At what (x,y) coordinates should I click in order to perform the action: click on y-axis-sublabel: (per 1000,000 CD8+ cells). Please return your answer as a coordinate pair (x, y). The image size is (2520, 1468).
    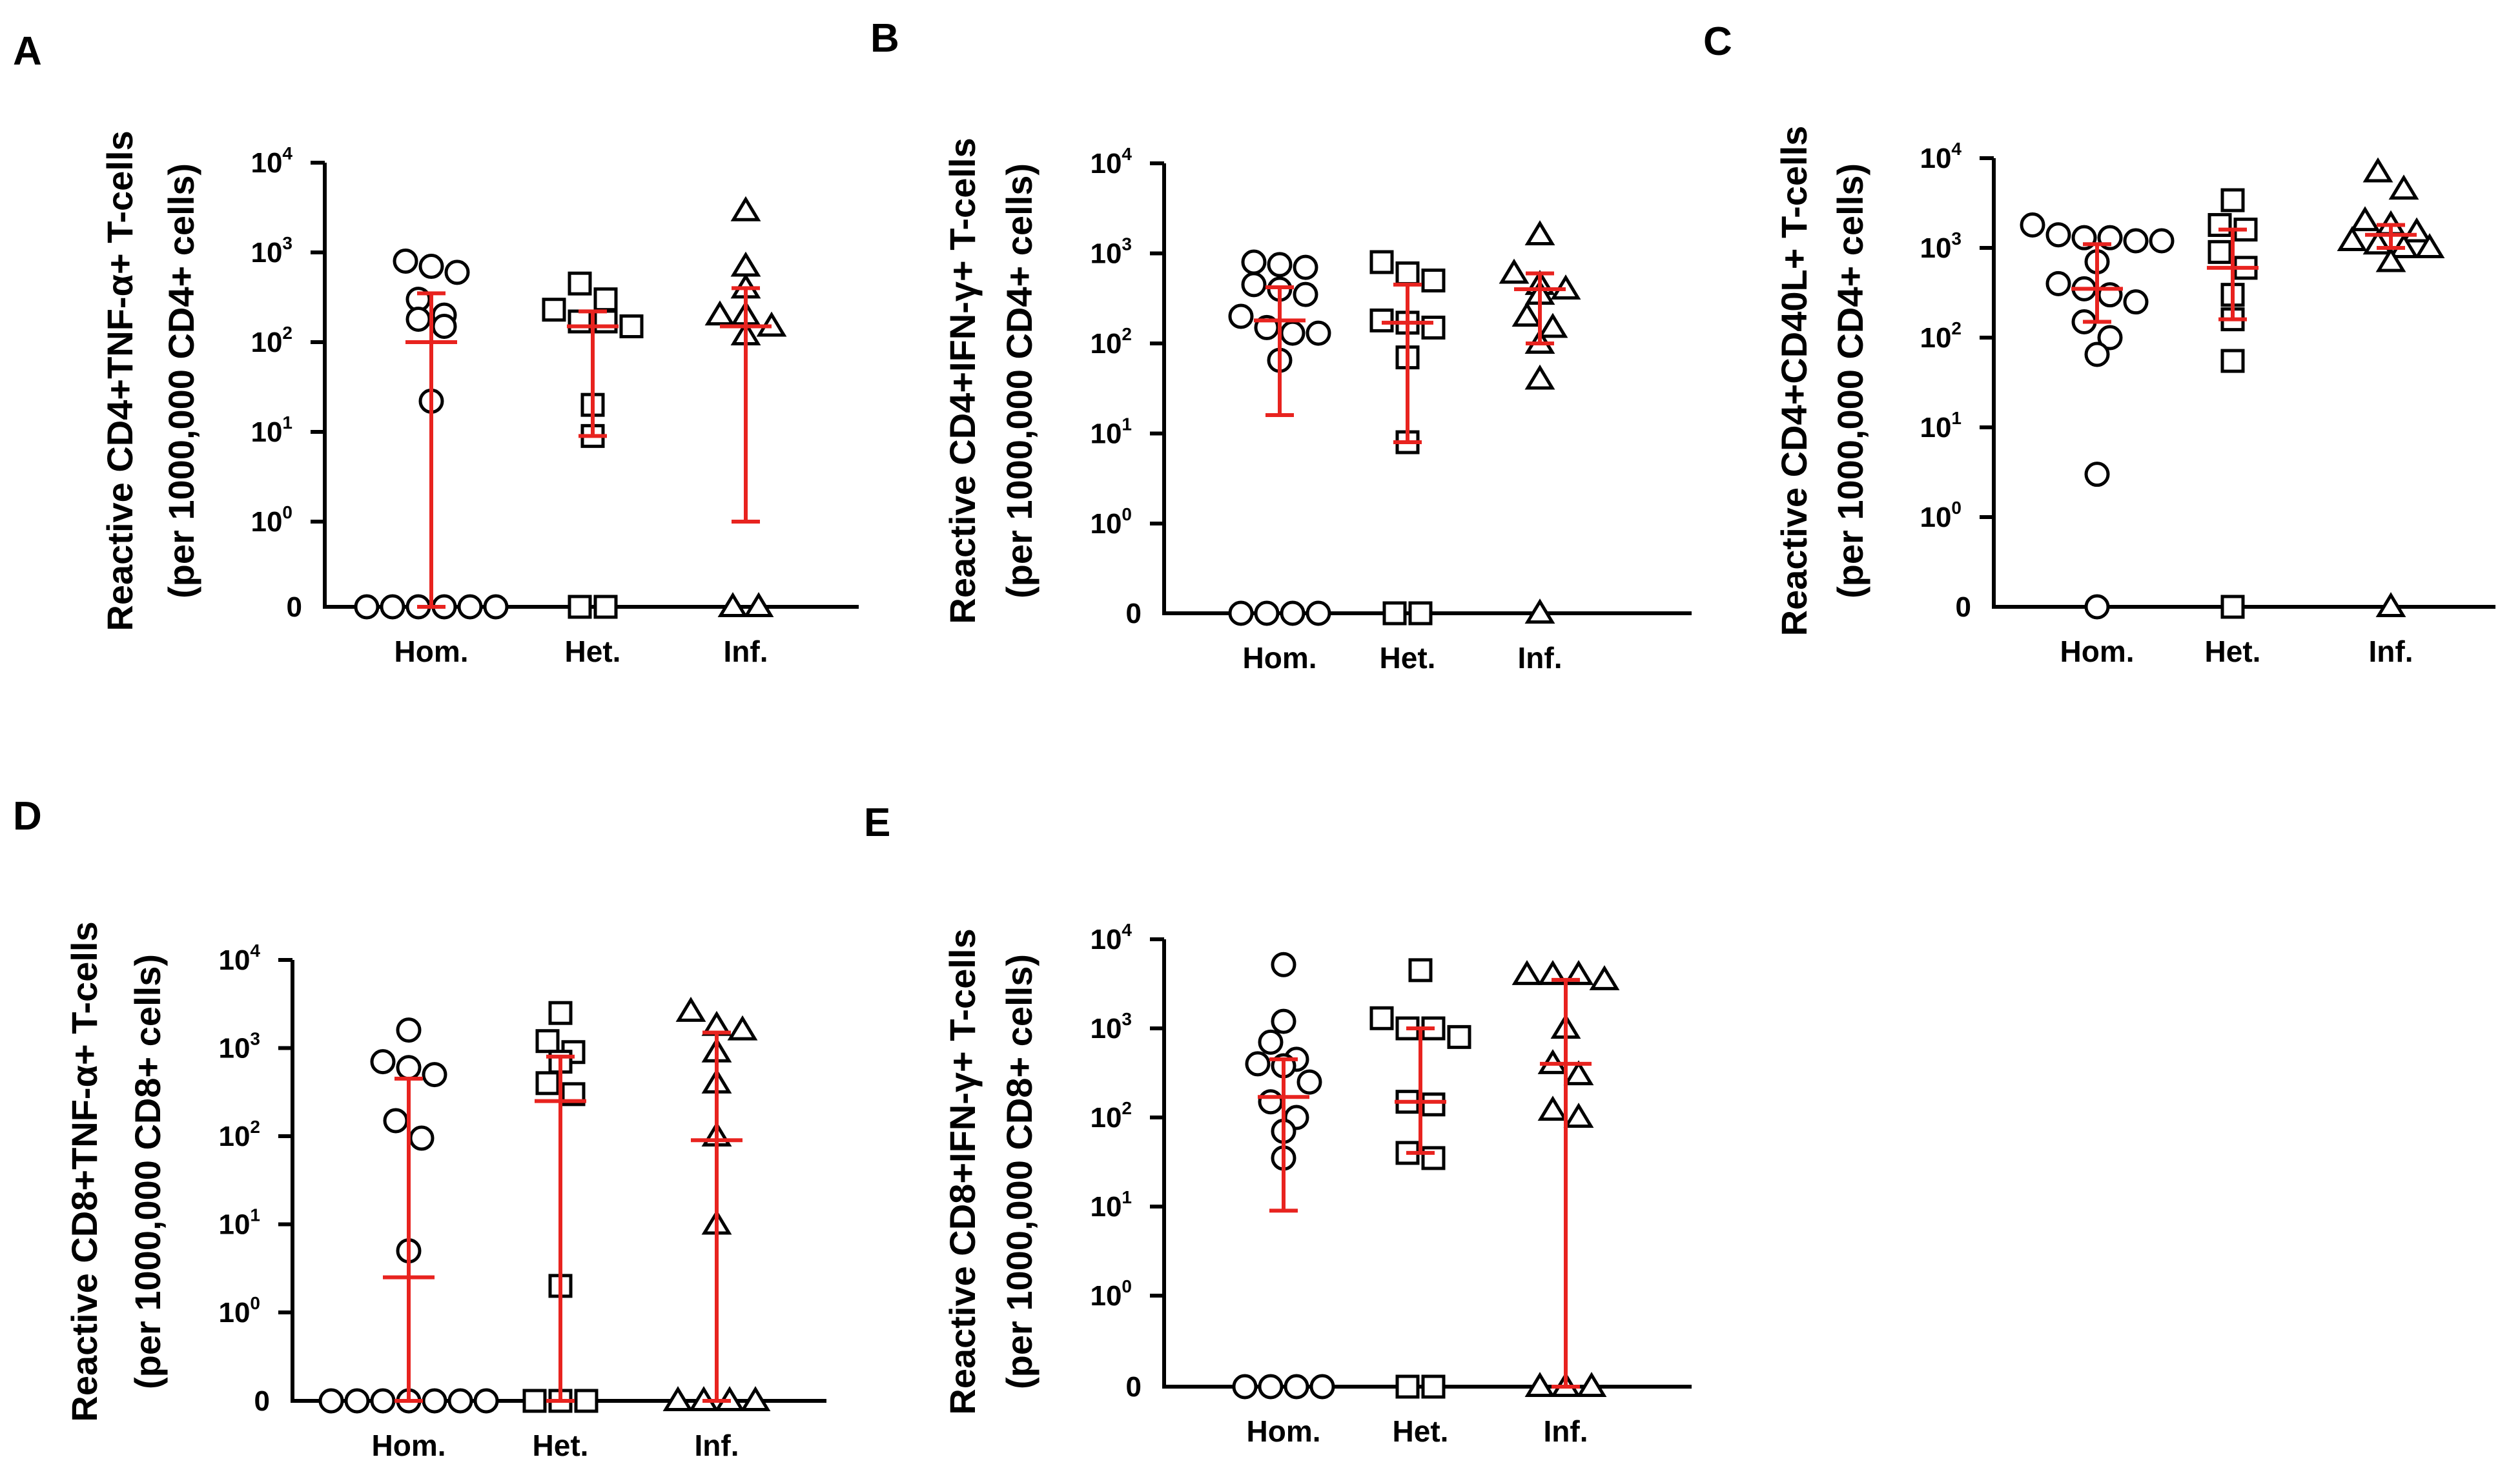
    Looking at the image, I should click on (1019, 1171).